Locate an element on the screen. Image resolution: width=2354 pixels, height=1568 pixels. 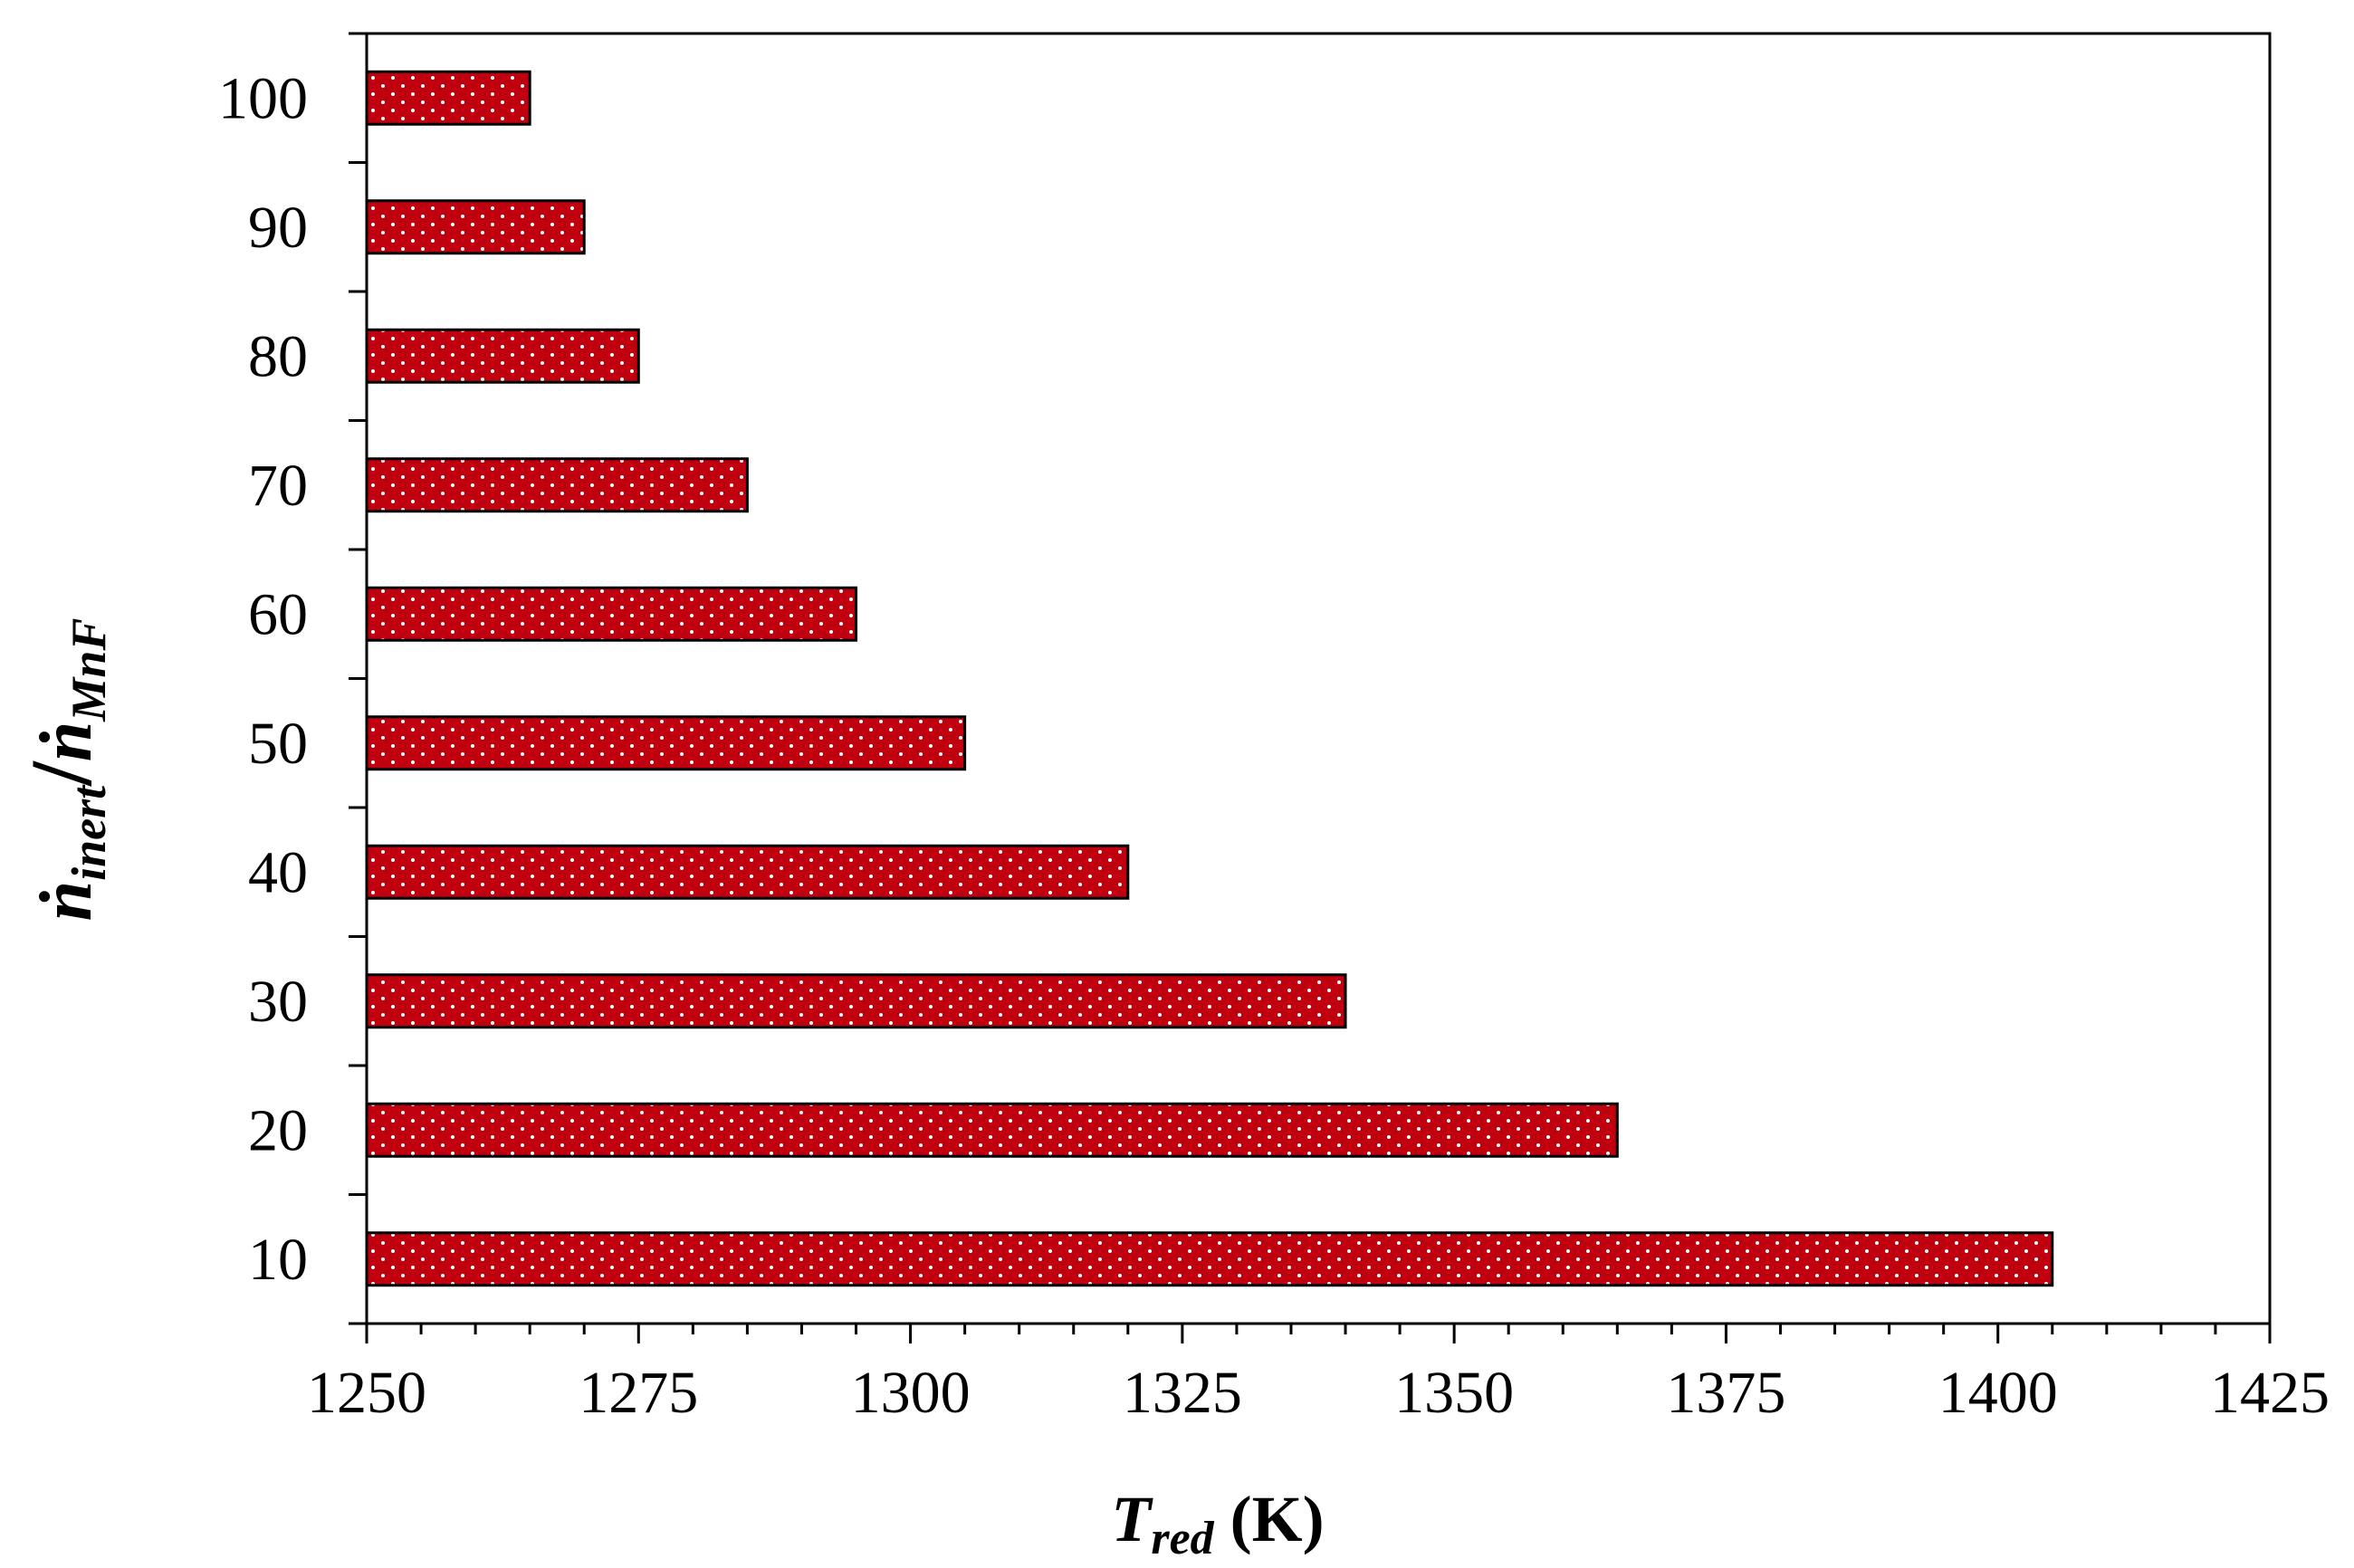
y-tick-label-100: 100 is located at coordinates (263, 98).